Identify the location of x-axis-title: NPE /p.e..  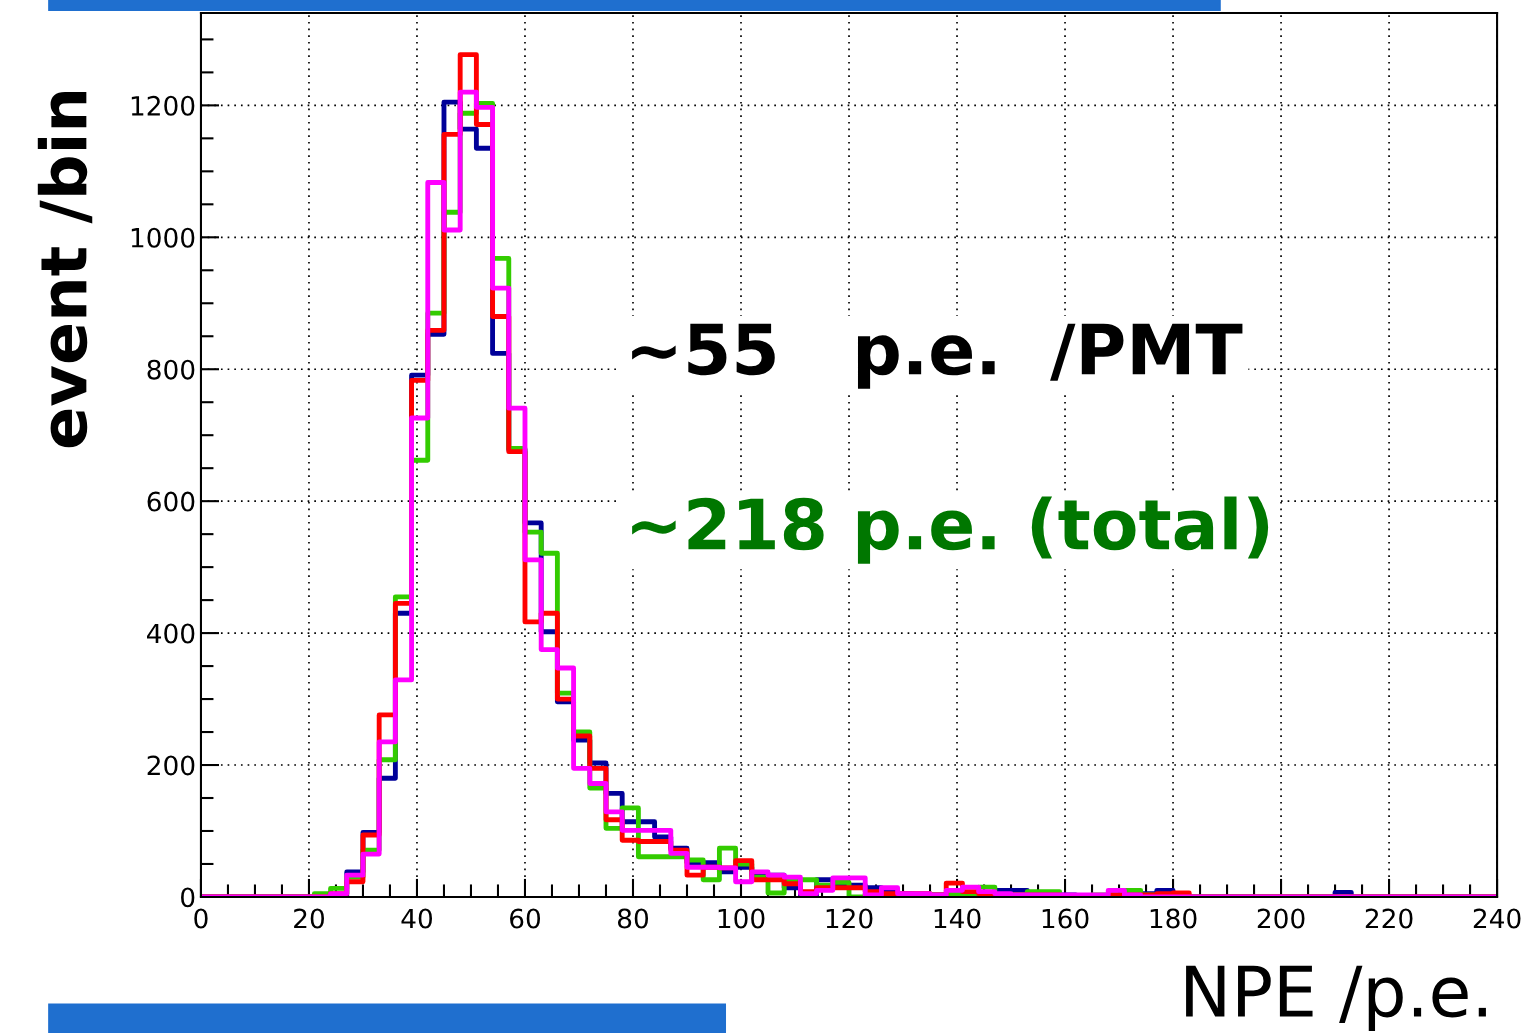
(1336, 998).